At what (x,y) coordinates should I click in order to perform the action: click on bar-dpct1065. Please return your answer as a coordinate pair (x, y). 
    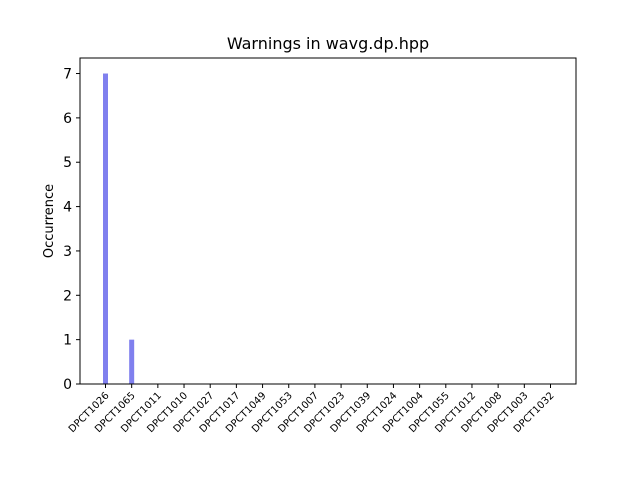
    Looking at the image, I should click on (132, 361).